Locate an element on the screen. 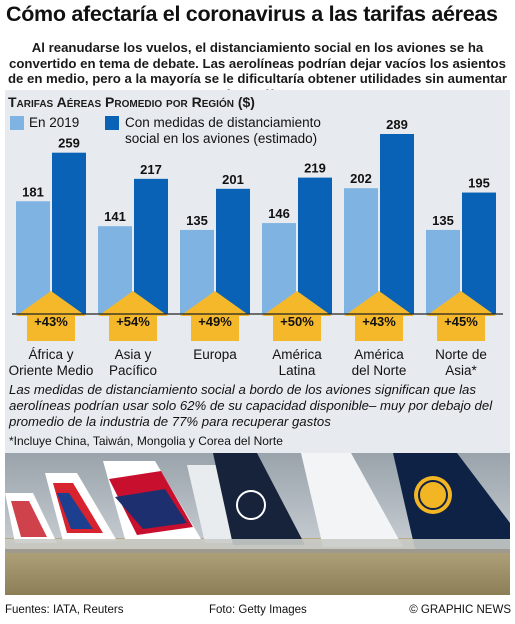  increase-label: +50% is located at coordinates (297, 321).